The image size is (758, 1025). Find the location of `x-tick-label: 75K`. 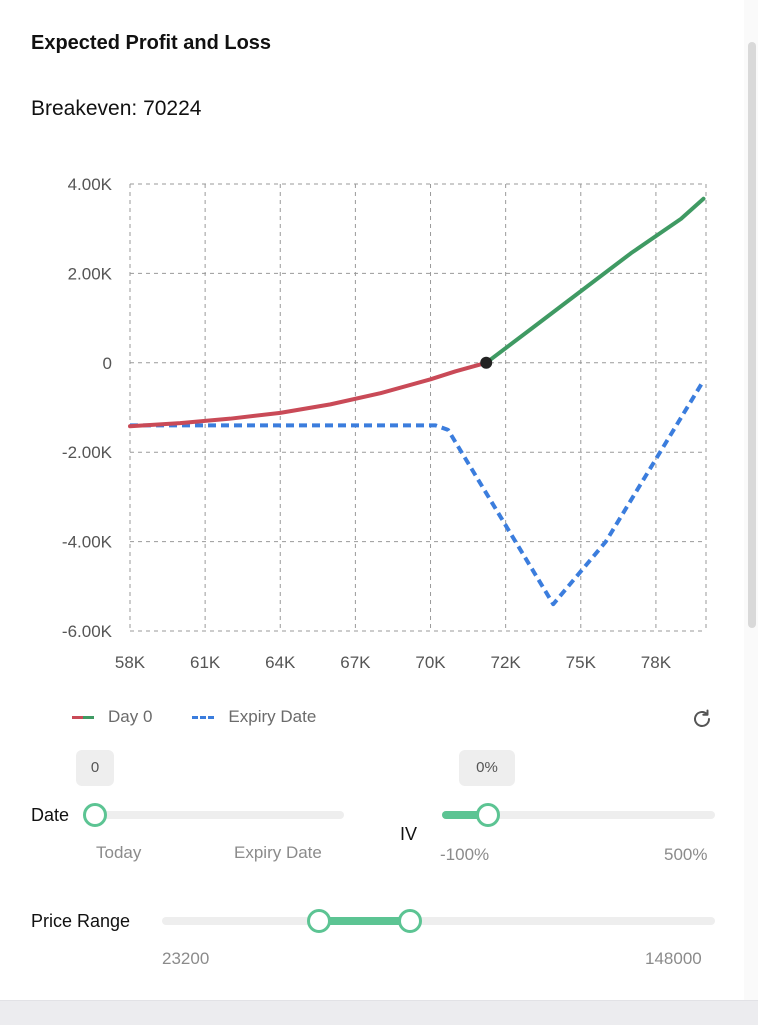

x-tick-label: 75K is located at coordinates (581, 662).